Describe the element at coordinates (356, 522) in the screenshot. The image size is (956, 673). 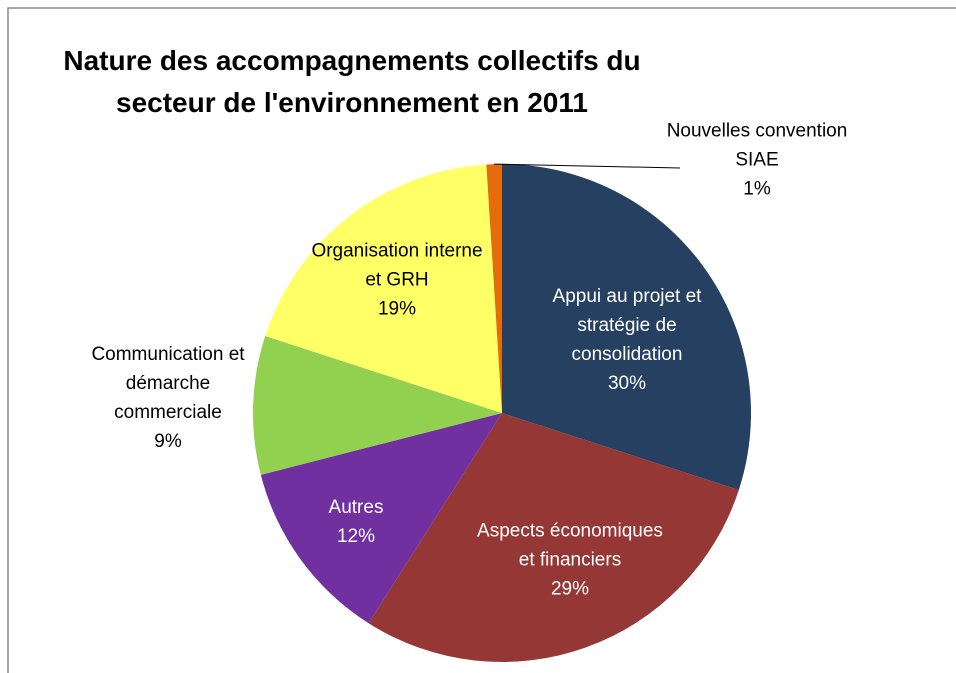
I see `slice-label: Autres 12%` at that location.